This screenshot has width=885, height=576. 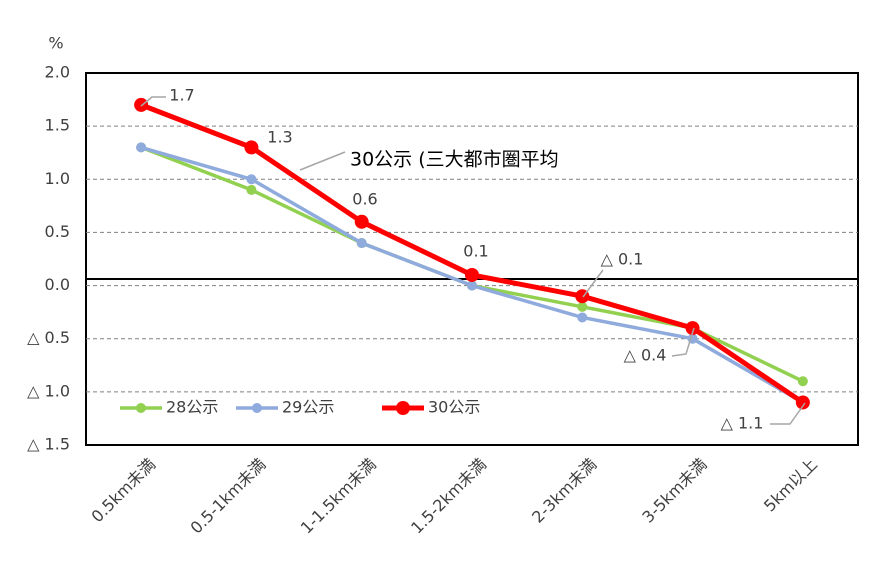 What do you see at coordinates (622, 259) in the screenshot?
I see `data-label: △ 0.1` at bounding box center [622, 259].